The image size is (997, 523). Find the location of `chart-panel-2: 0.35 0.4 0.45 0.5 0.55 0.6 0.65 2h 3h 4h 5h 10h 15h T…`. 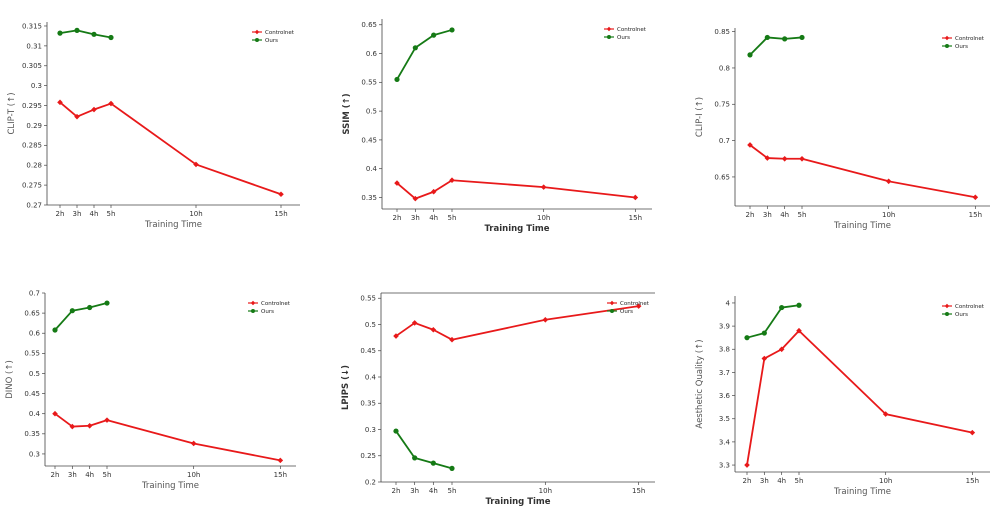

chart-panel-2: 0.35 0.4 0.45 0.5 0.55 0.6 0.65 2h 3h 4h 5h 10h 15h T… is located at coordinates (497, 126).